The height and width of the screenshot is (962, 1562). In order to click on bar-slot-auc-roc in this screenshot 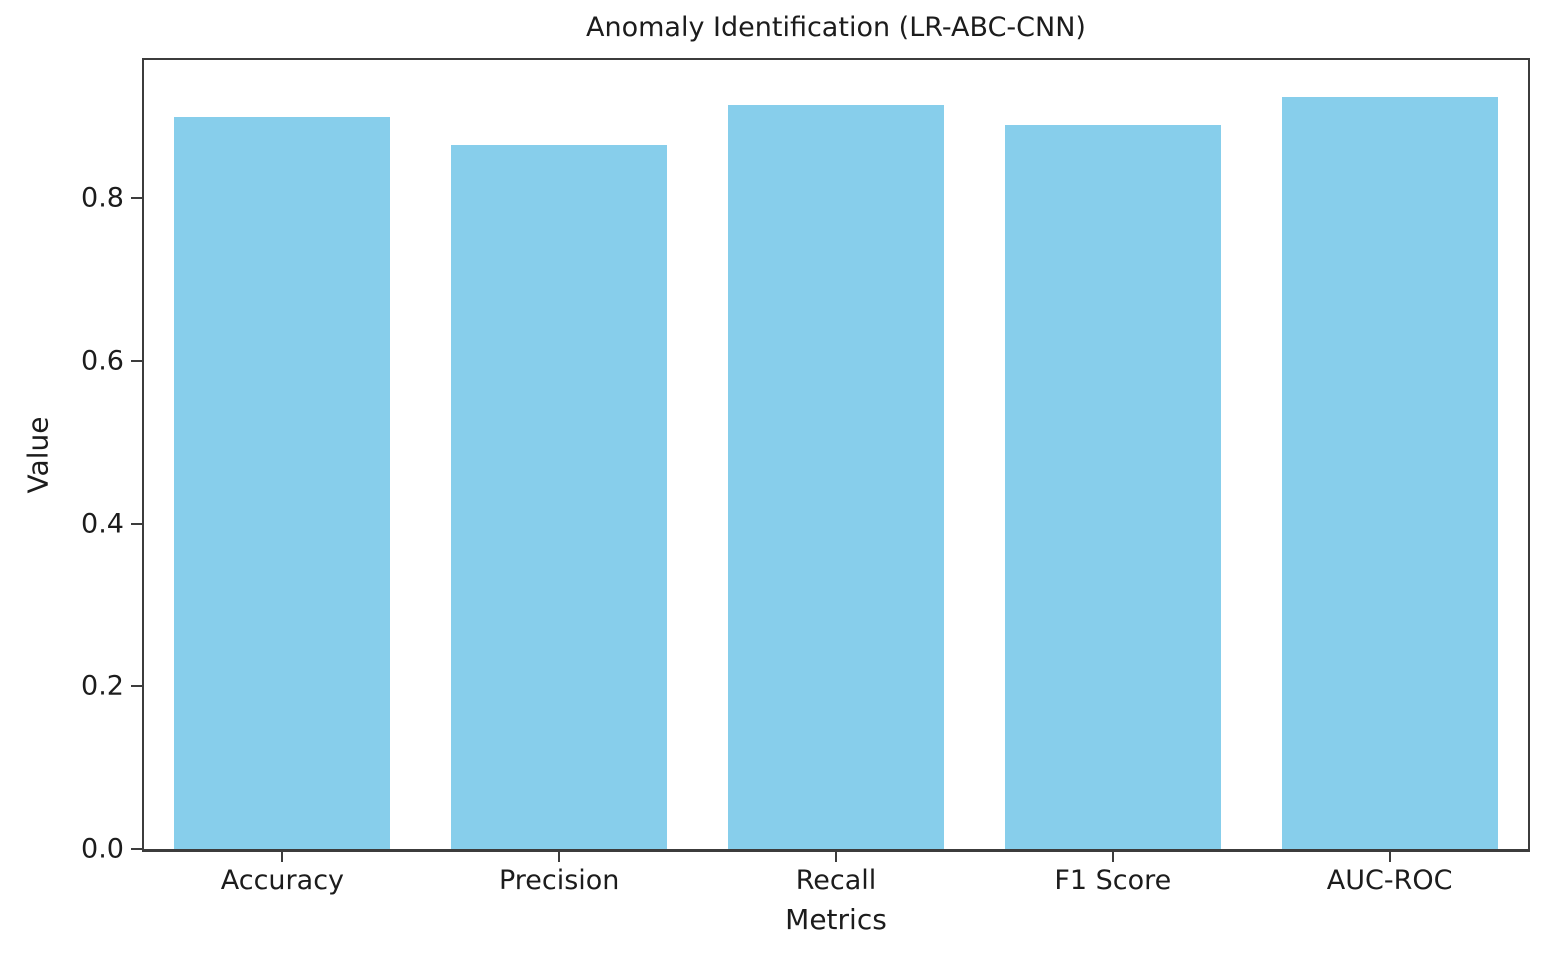, I will do `click(1389, 454)`.